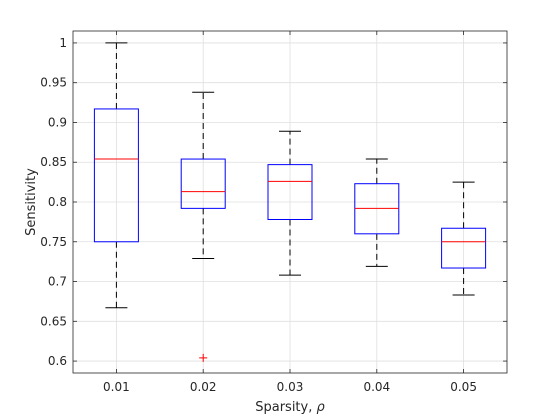  I want to click on y-tick-label: 0.75, so click(53, 242).